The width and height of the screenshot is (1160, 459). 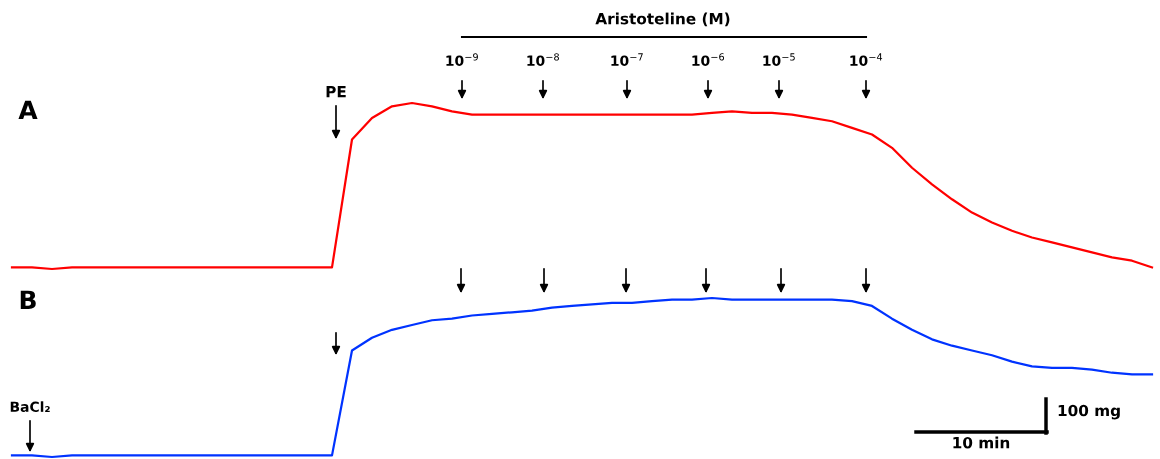 What do you see at coordinates (981, 442) in the screenshot?
I see `annotation: 10 min` at bounding box center [981, 442].